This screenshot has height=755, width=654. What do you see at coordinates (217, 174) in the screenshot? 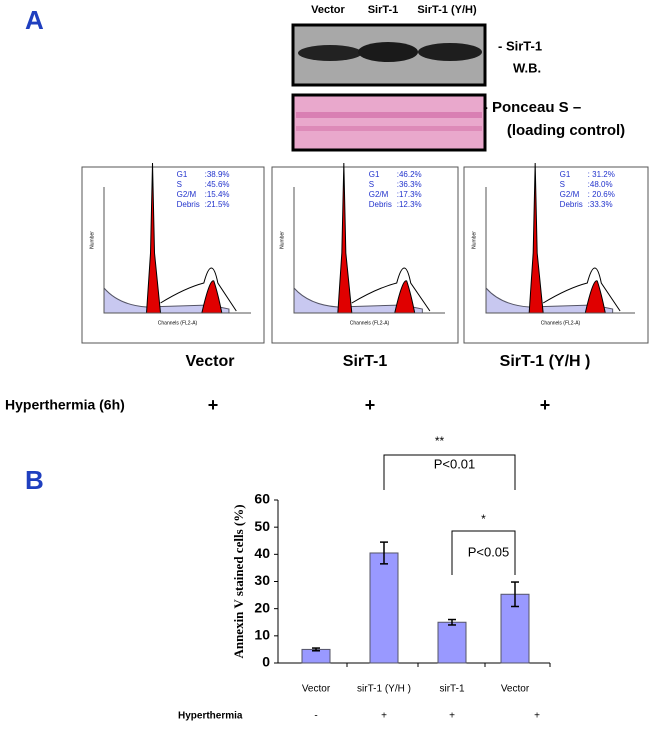
I see `stat-value: :38.9%` at bounding box center [217, 174].